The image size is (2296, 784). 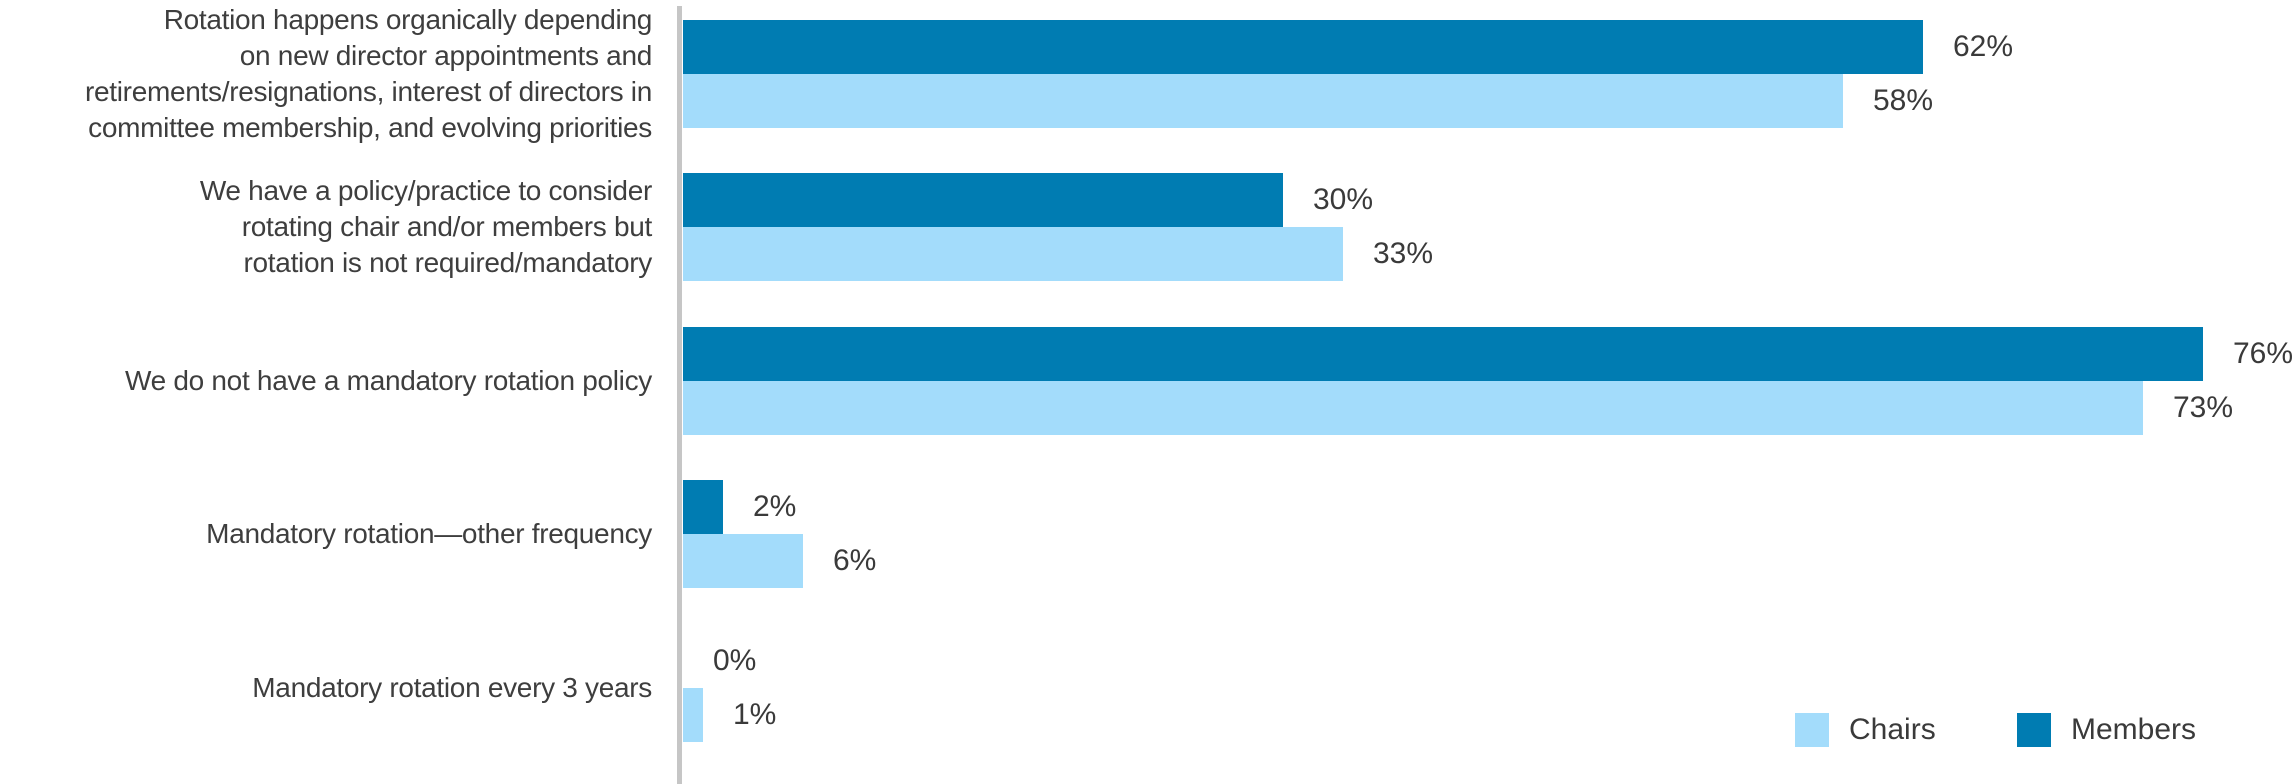 I want to click on chairs-value-label: 6%, so click(x=855, y=560).